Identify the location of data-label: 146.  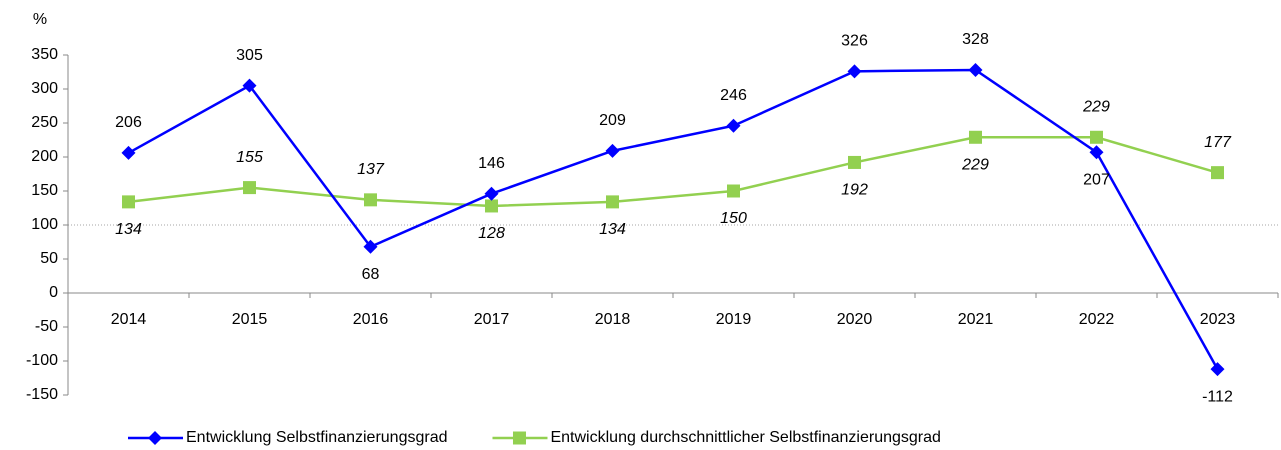
(491, 163).